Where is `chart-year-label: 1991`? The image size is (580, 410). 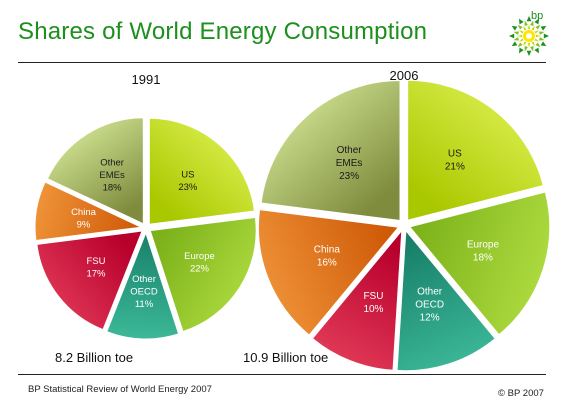
chart-year-label: 1991 is located at coordinates (146, 79).